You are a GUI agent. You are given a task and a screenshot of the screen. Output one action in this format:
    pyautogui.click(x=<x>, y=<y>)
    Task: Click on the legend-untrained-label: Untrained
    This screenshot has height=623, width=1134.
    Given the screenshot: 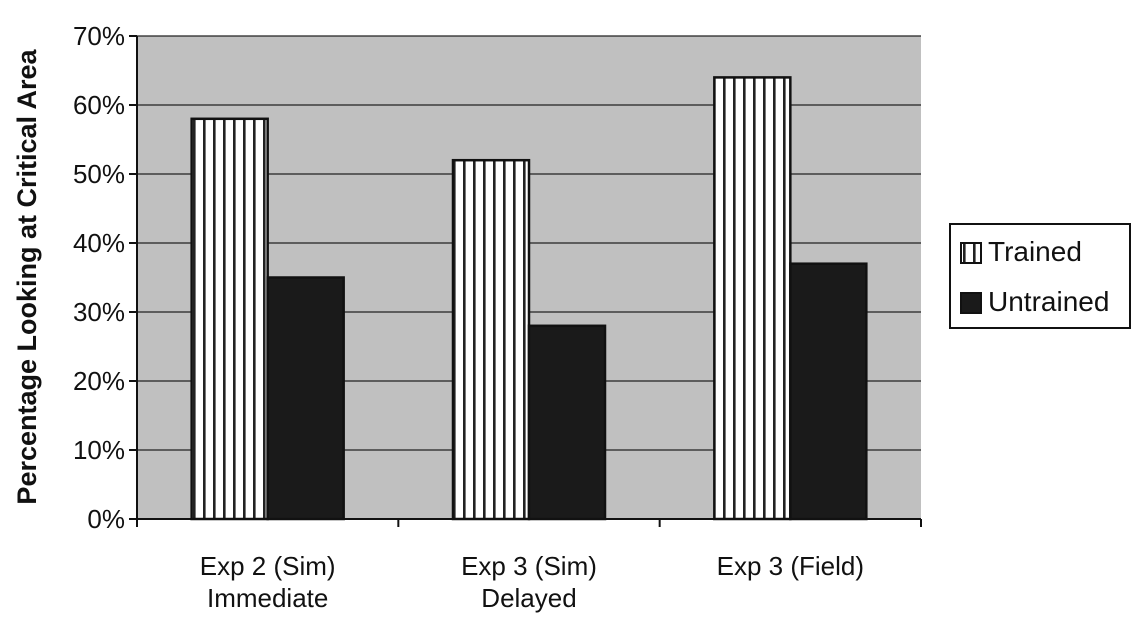 What is the action you would take?
    pyautogui.click(x=1048, y=301)
    